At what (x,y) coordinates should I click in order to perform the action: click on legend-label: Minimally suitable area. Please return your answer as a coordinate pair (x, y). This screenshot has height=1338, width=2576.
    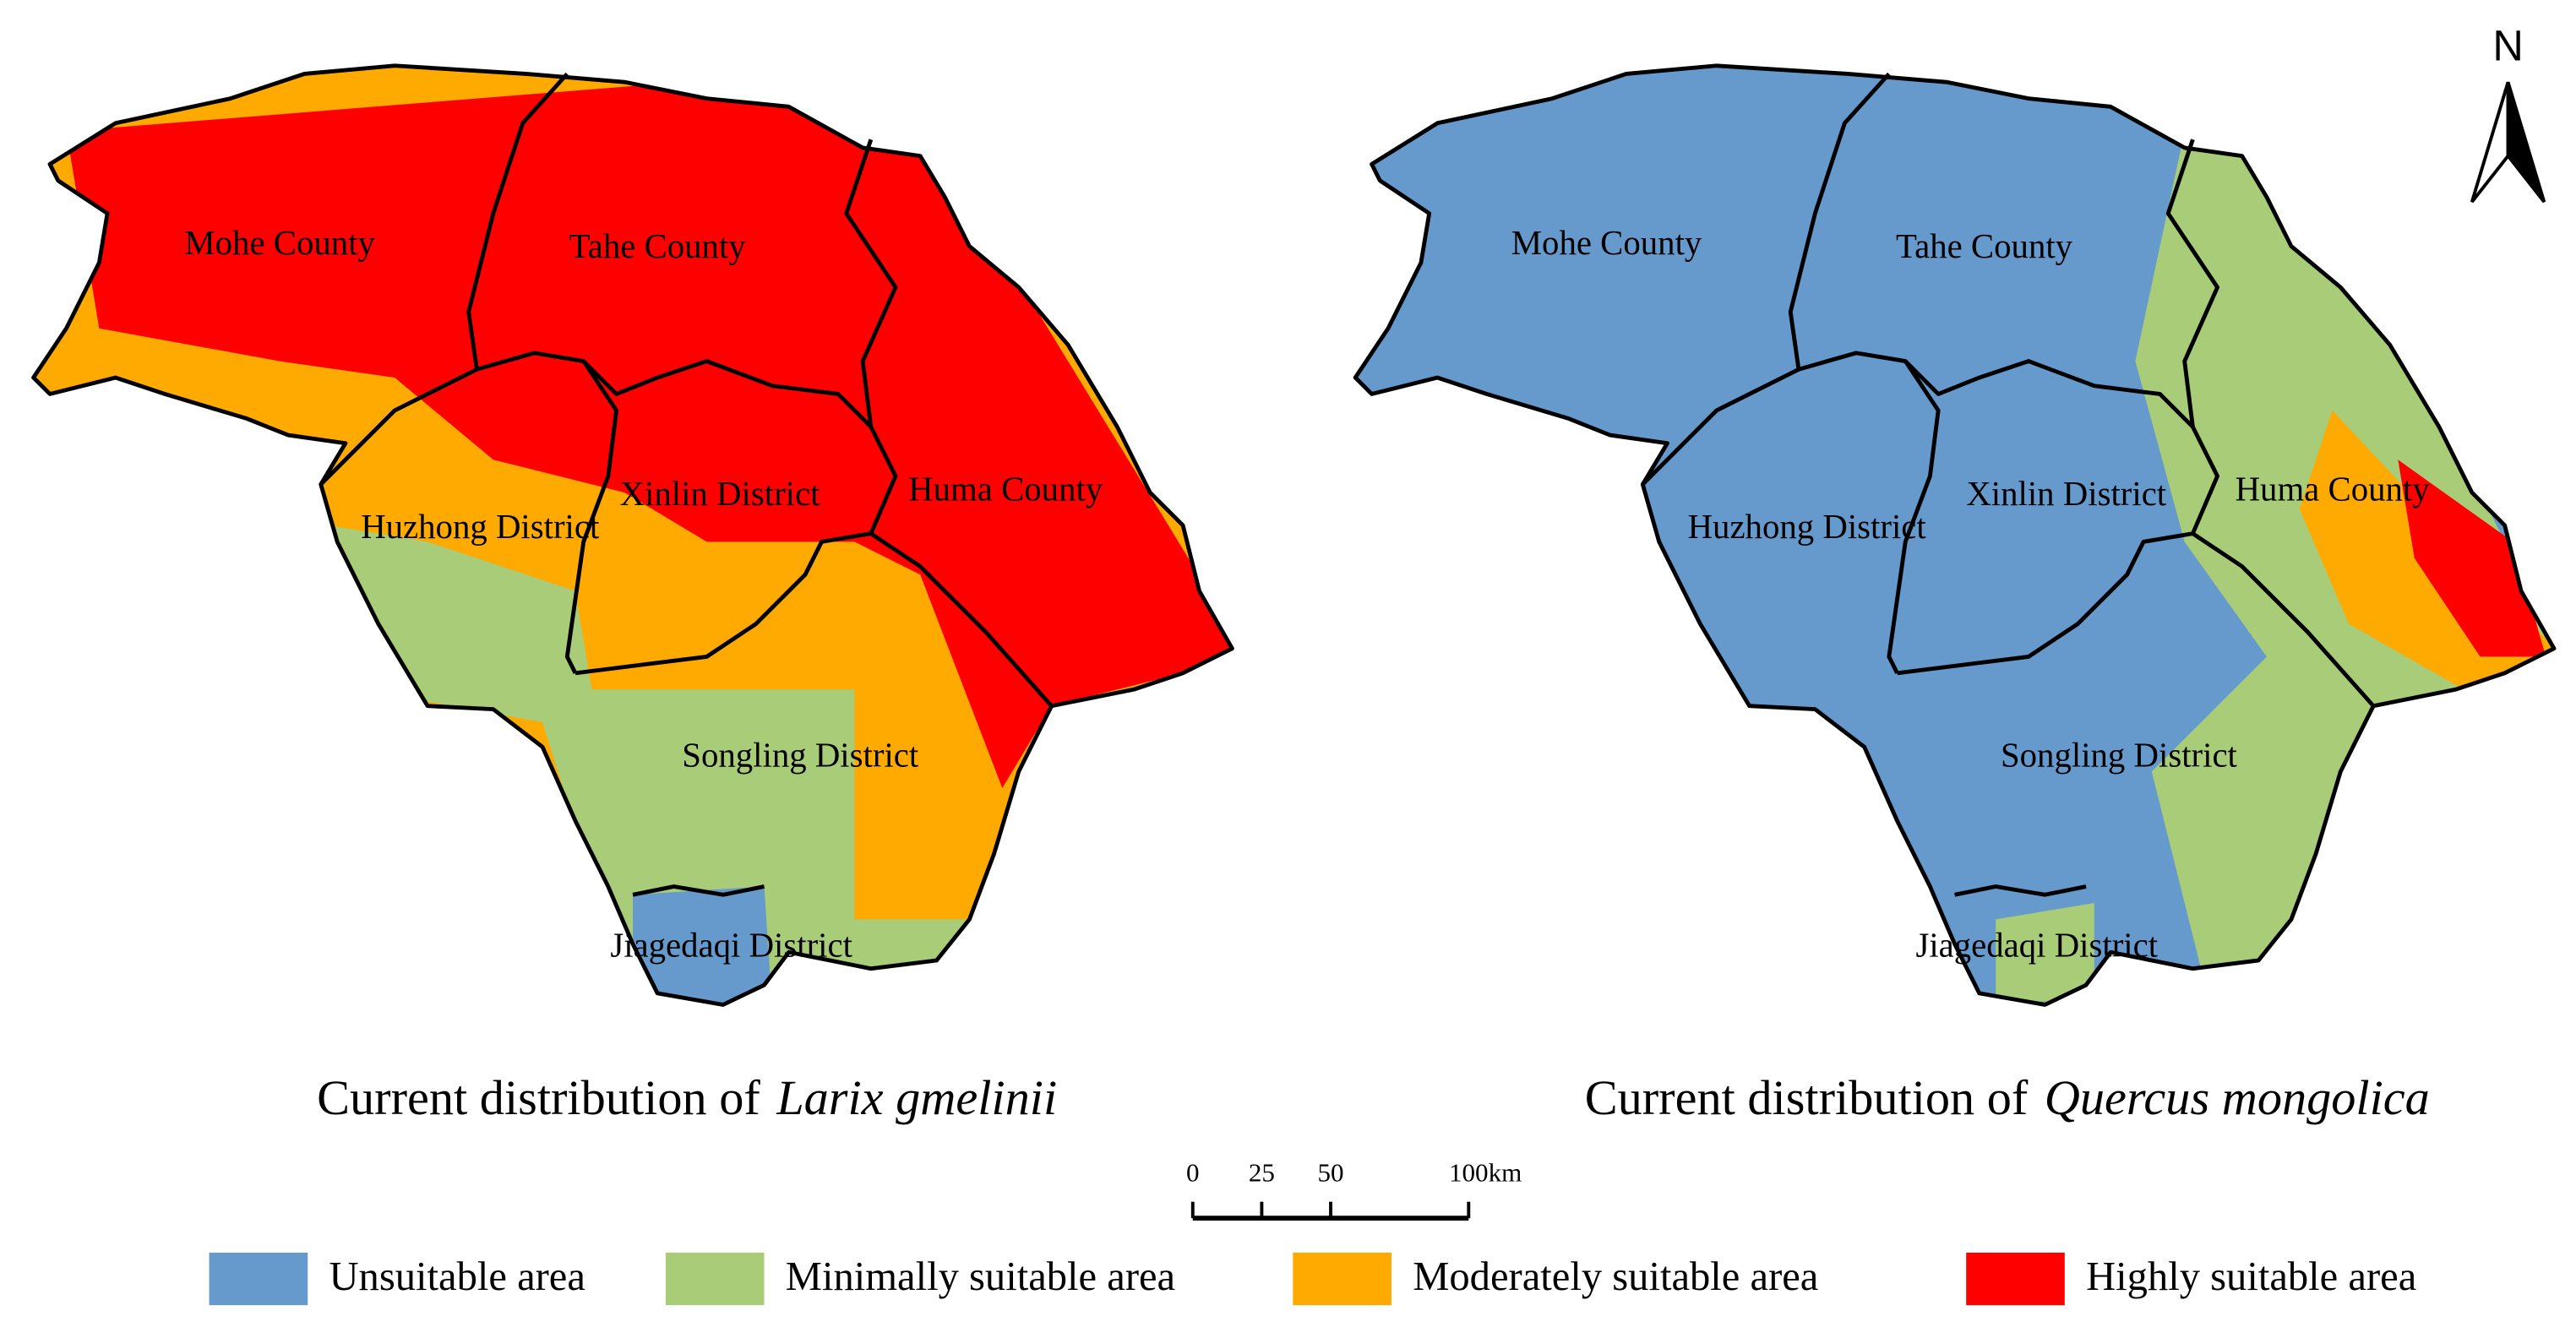
    Looking at the image, I should click on (980, 1277).